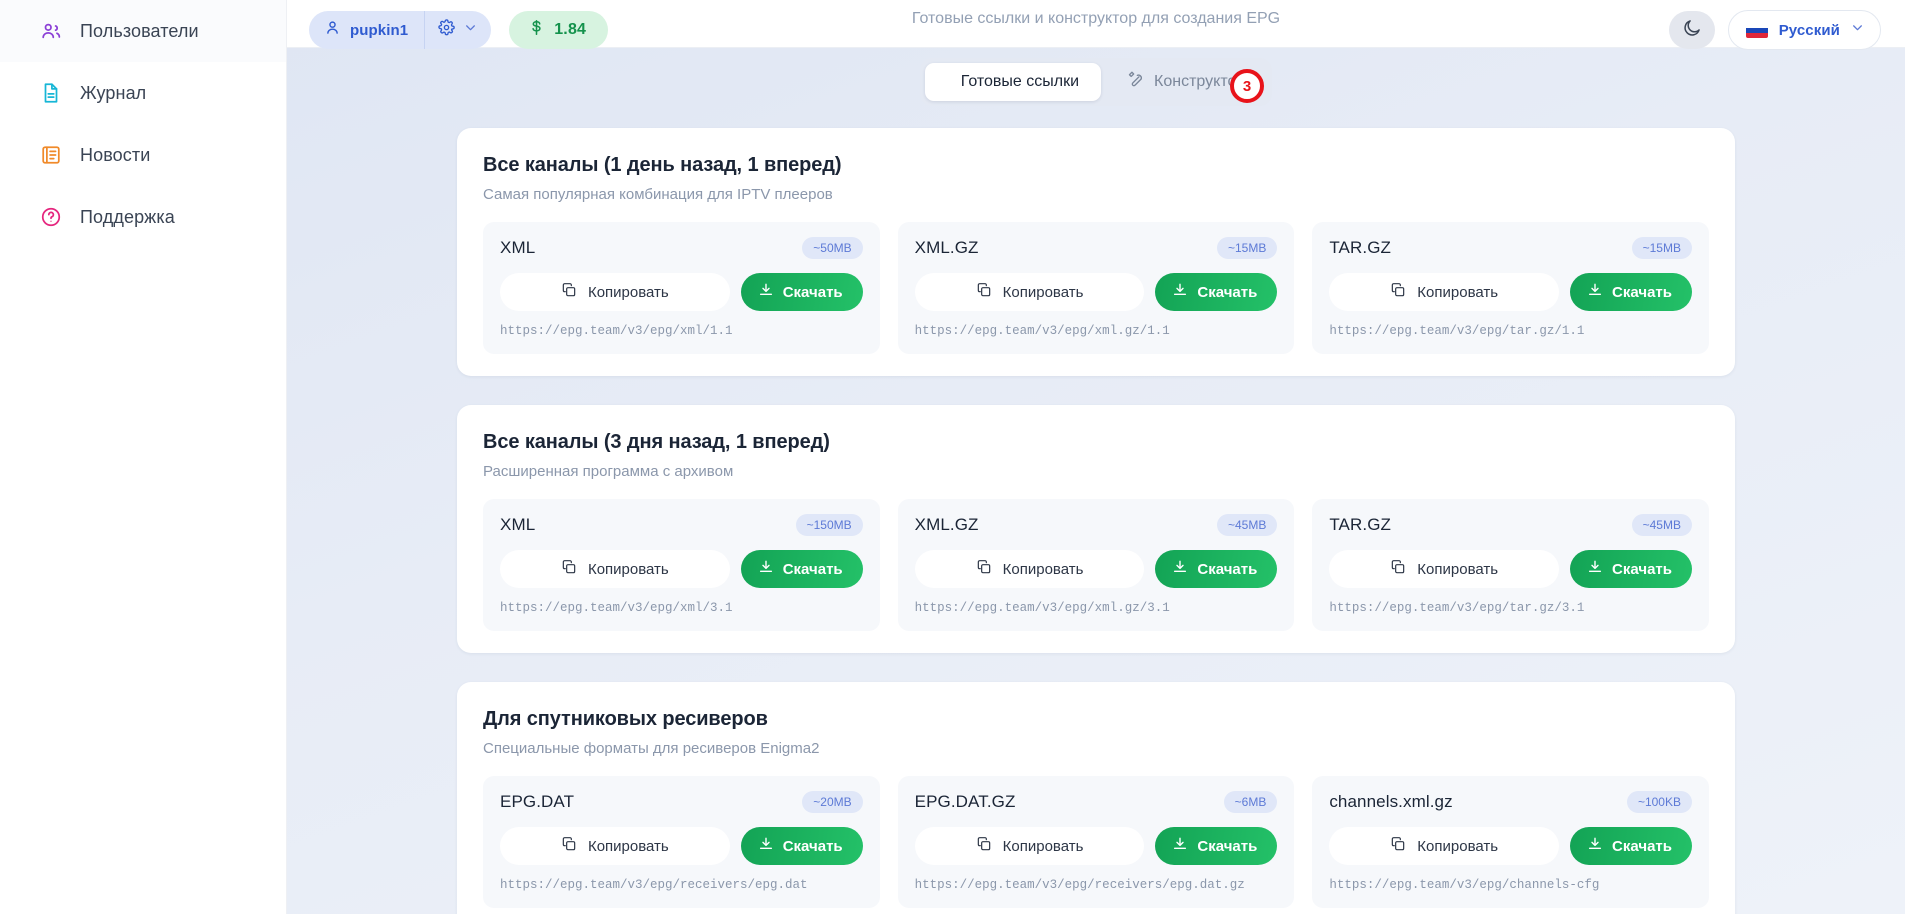 This screenshot has height=914, width=1905. I want to click on format-tile-2-1: EPG.DAT.GZ ~6MB Копировать, so click(1096, 842).